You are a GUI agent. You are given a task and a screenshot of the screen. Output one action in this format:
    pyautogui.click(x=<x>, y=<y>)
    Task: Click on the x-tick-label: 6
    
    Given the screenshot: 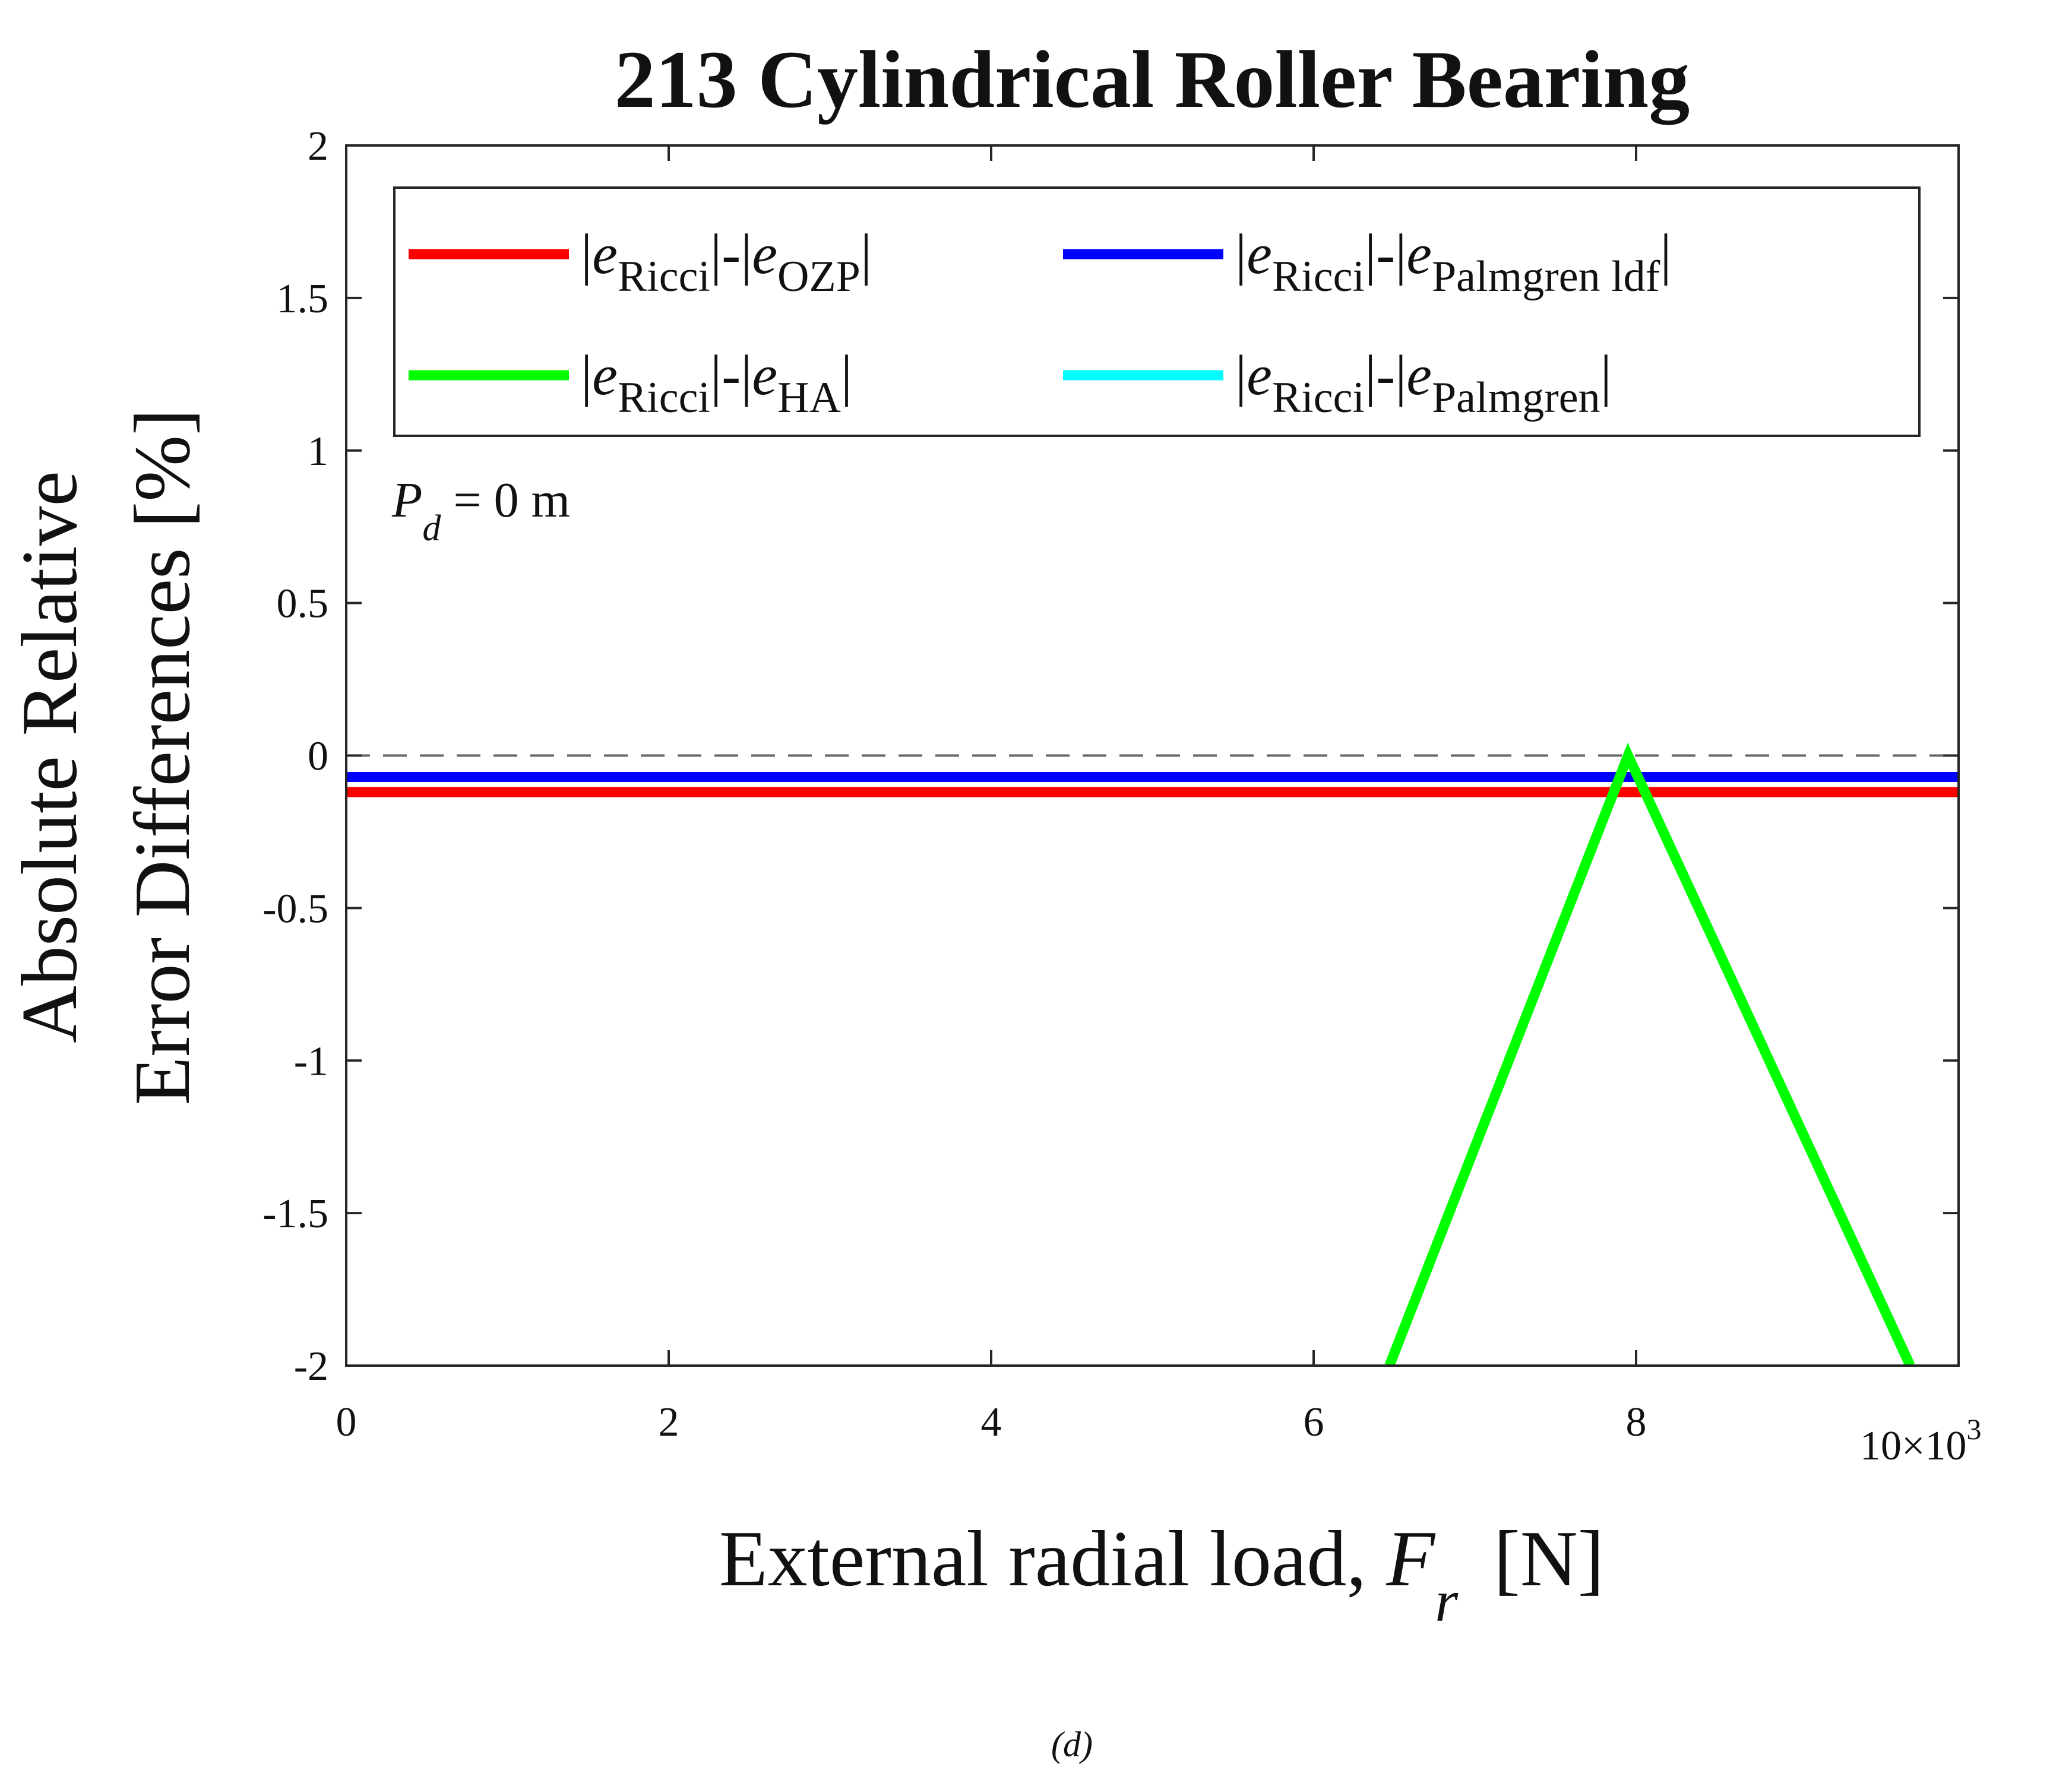 What is the action you would take?
    pyautogui.click(x=1314, y=1422)
    